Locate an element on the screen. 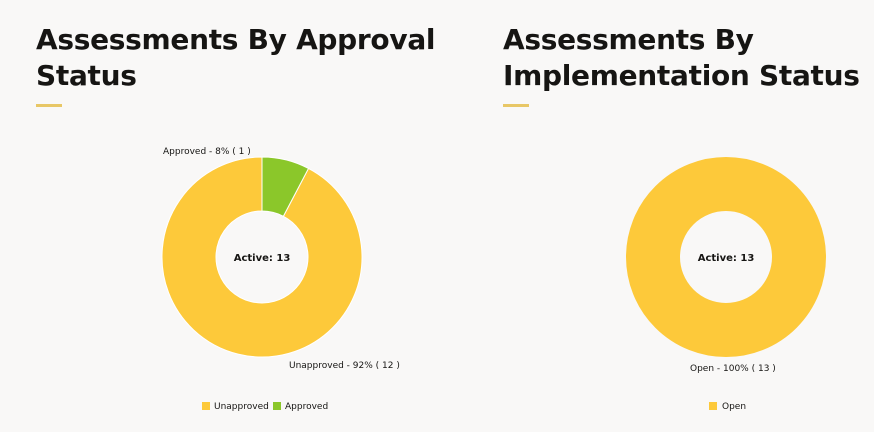  slice-unapproved is located at coordinates (262, 257).